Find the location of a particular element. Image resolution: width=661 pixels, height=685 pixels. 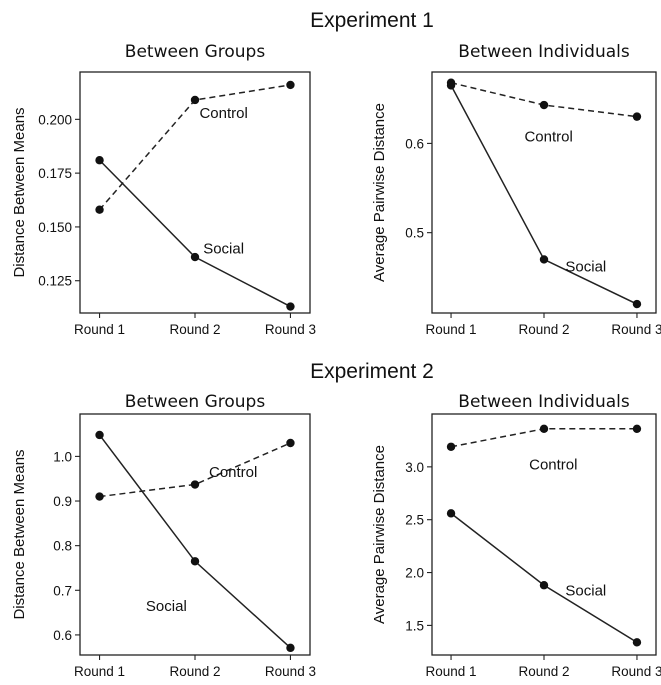

chart1-x-tick-label: Round 1 is located at coordinates (99, 329).